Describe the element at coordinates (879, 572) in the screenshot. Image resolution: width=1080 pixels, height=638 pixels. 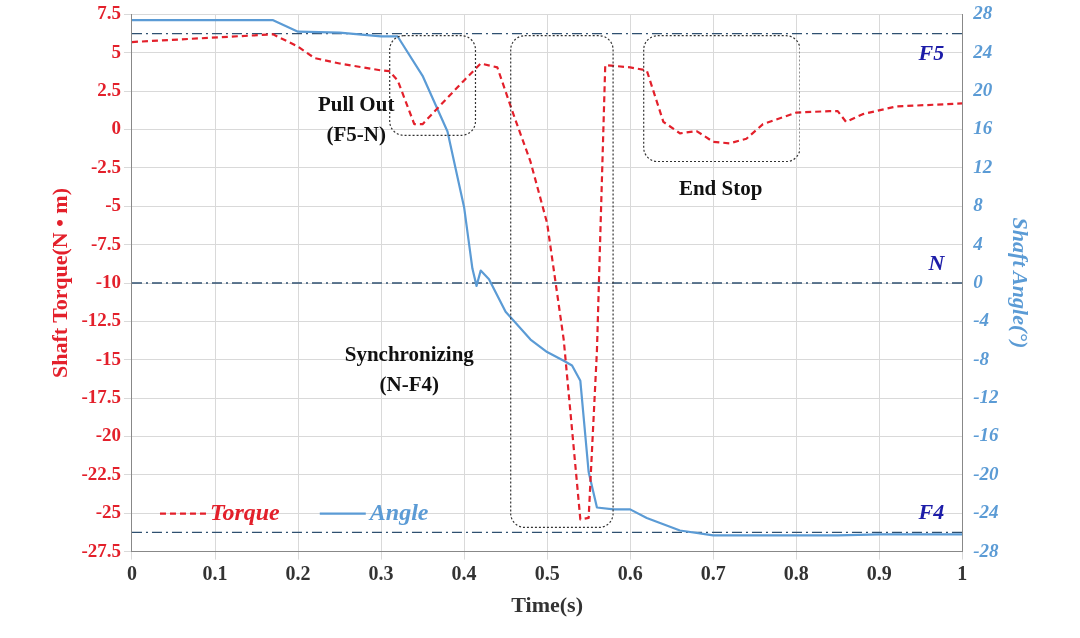
I see `x-tick-label: 0.9` at that location.